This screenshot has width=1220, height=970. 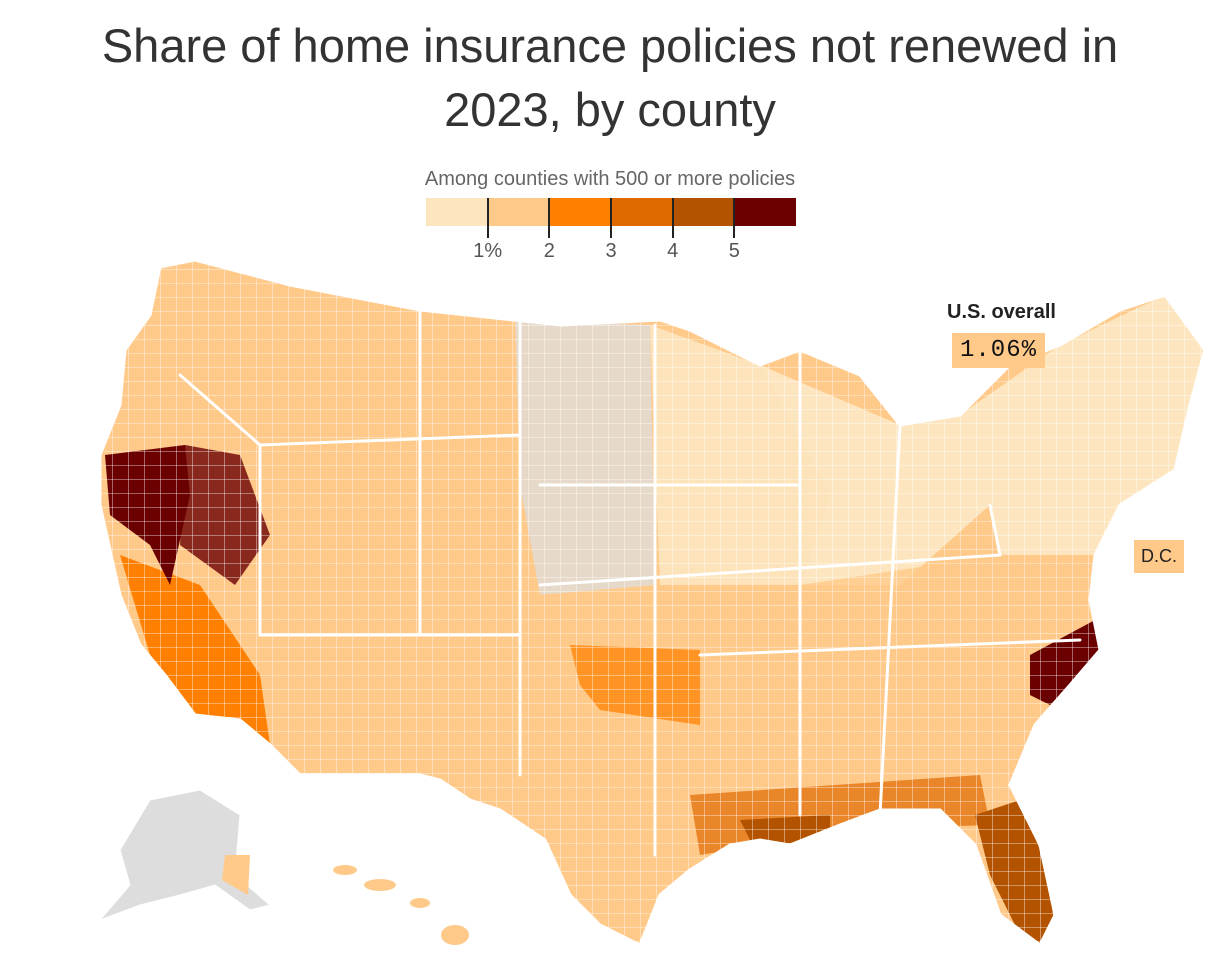 What do you see at coordinates (999, 350) in the screenshot?
I see `us-overall-value: 1.06%` at bounding box center [999, 350].